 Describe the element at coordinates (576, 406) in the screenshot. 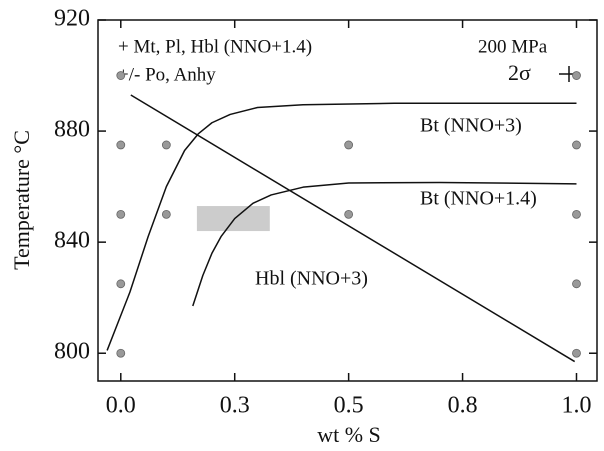

I see `x-tick-label: 1.0` at that location.